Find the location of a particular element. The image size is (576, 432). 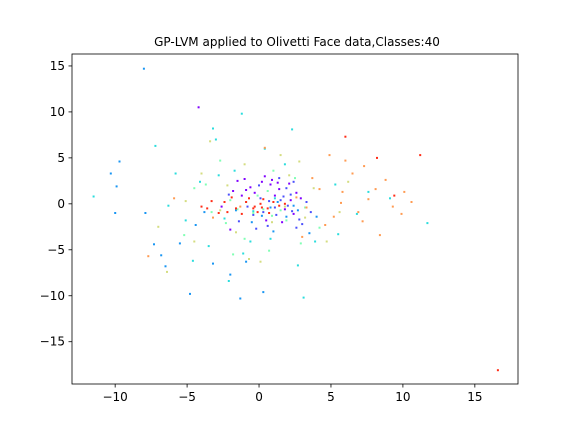

x-tick-label: 10 is located at coordinates (402, 397).